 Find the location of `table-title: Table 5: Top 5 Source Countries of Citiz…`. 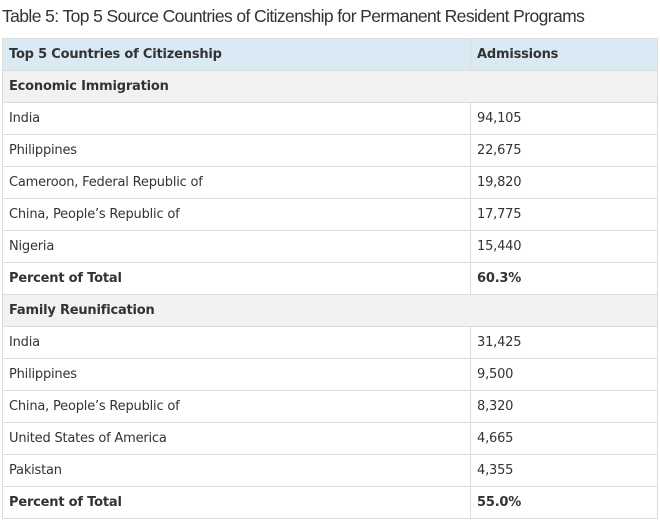

table-title: Table 5: Top 5 Source Countries of Citiz… is located at coordinates (293, 16).